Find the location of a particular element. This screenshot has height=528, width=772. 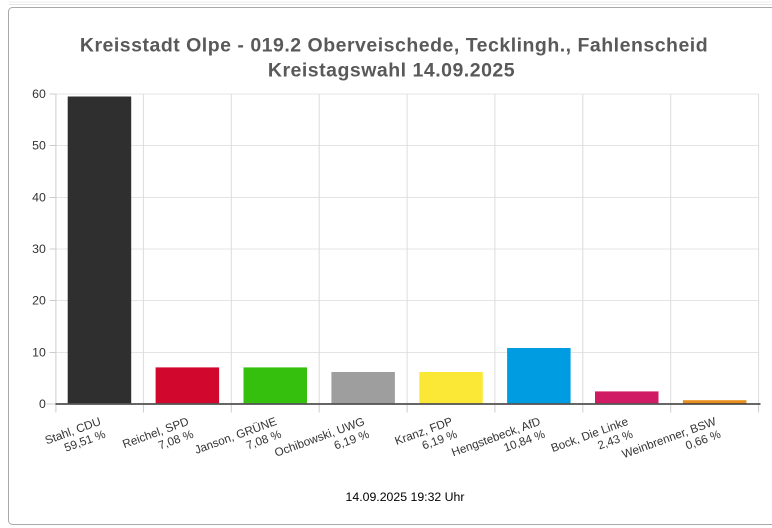

svg-text: 60 is located at coordinates (39, 94).